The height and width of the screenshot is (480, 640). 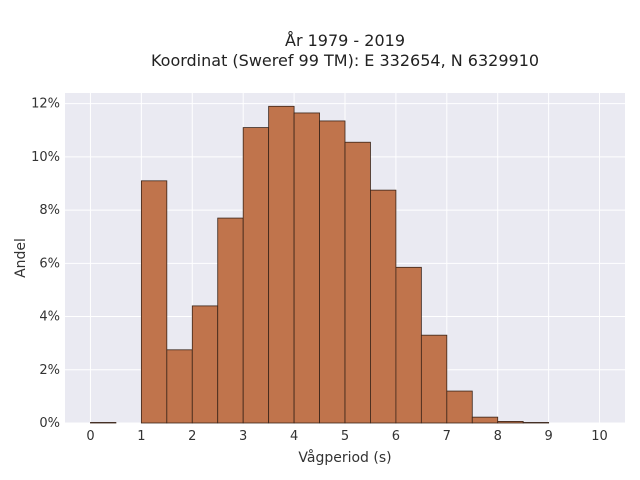 What do you see at coordinates (21, 258) in the screenshot?
I see `y-axis-label: Andel` at bounding box center [21, 258].